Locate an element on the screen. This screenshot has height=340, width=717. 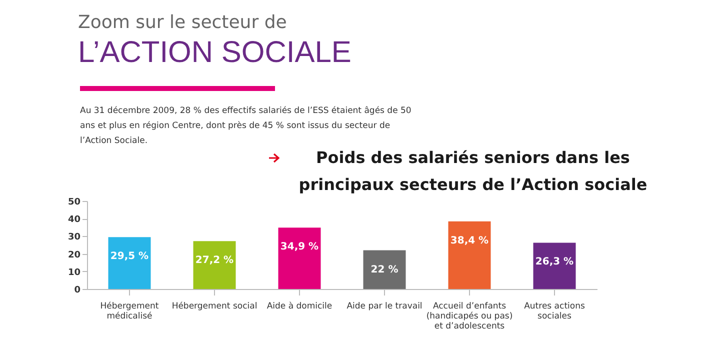
y-tick-label: 0 is located at coordinates (77, 291).